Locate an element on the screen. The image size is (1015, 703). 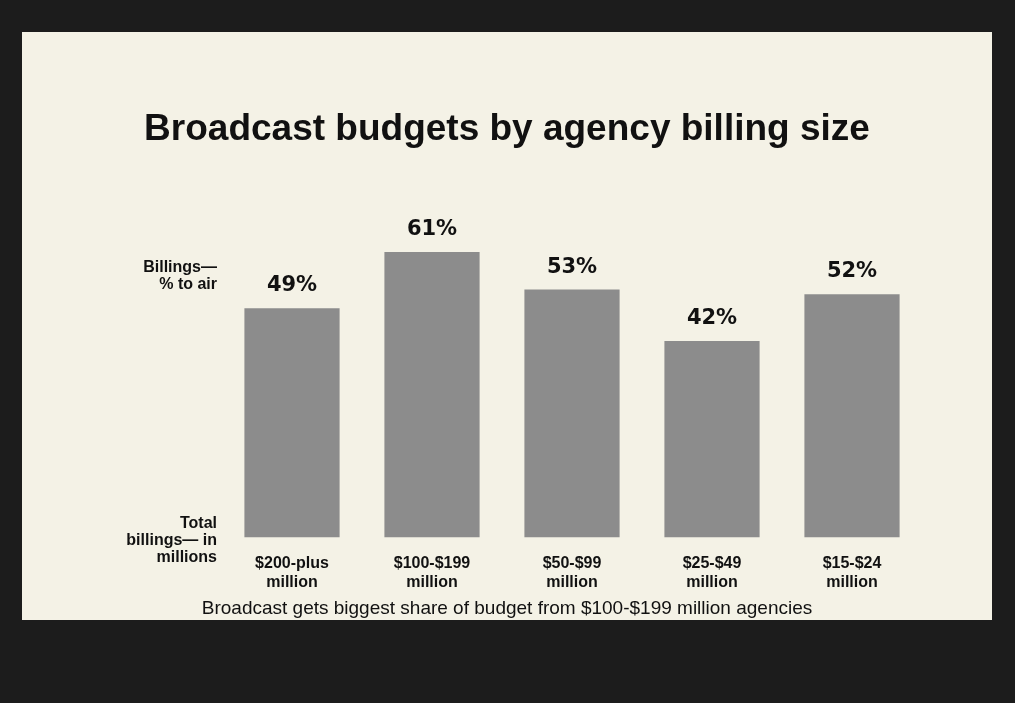
x-tick-label: $200-plus million is located at coordinates (292, 571).